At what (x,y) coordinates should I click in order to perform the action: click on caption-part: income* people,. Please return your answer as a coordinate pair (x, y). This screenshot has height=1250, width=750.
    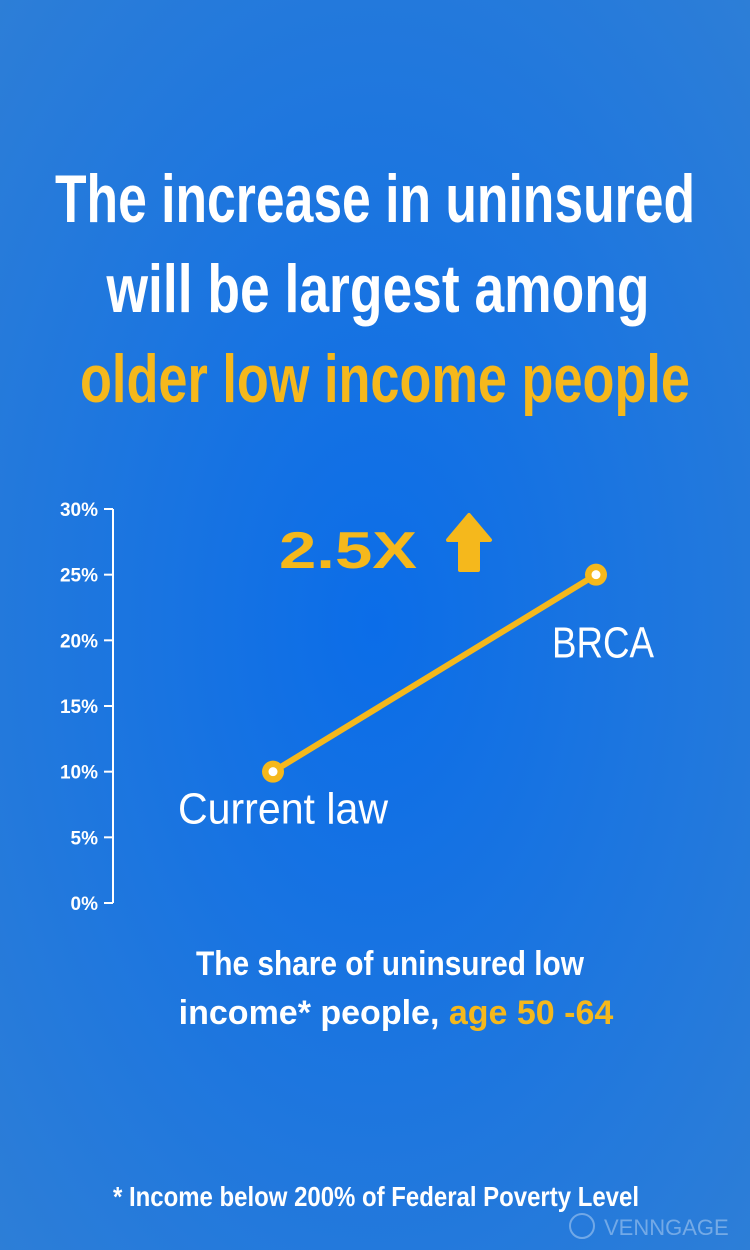
    Looking at the image, I should click on (309, 1013).